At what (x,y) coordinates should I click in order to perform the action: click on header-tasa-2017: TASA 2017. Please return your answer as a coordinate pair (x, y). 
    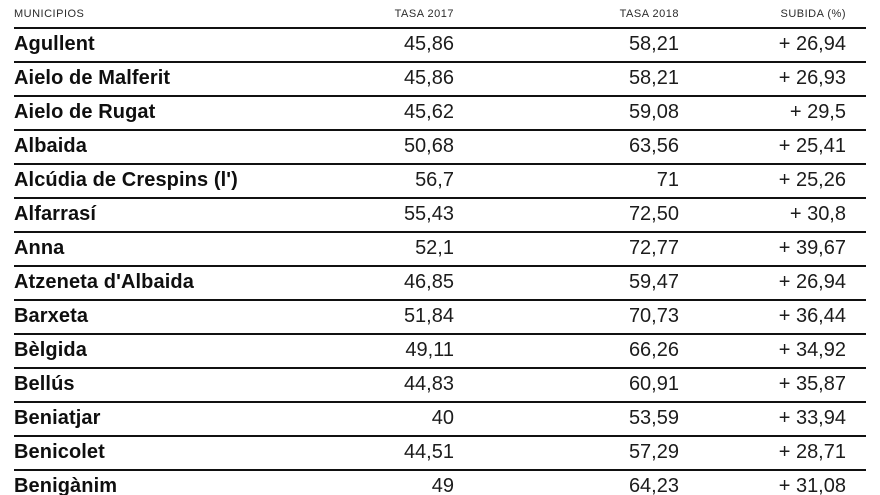
    Looking at the image, I should click on (379, 16).